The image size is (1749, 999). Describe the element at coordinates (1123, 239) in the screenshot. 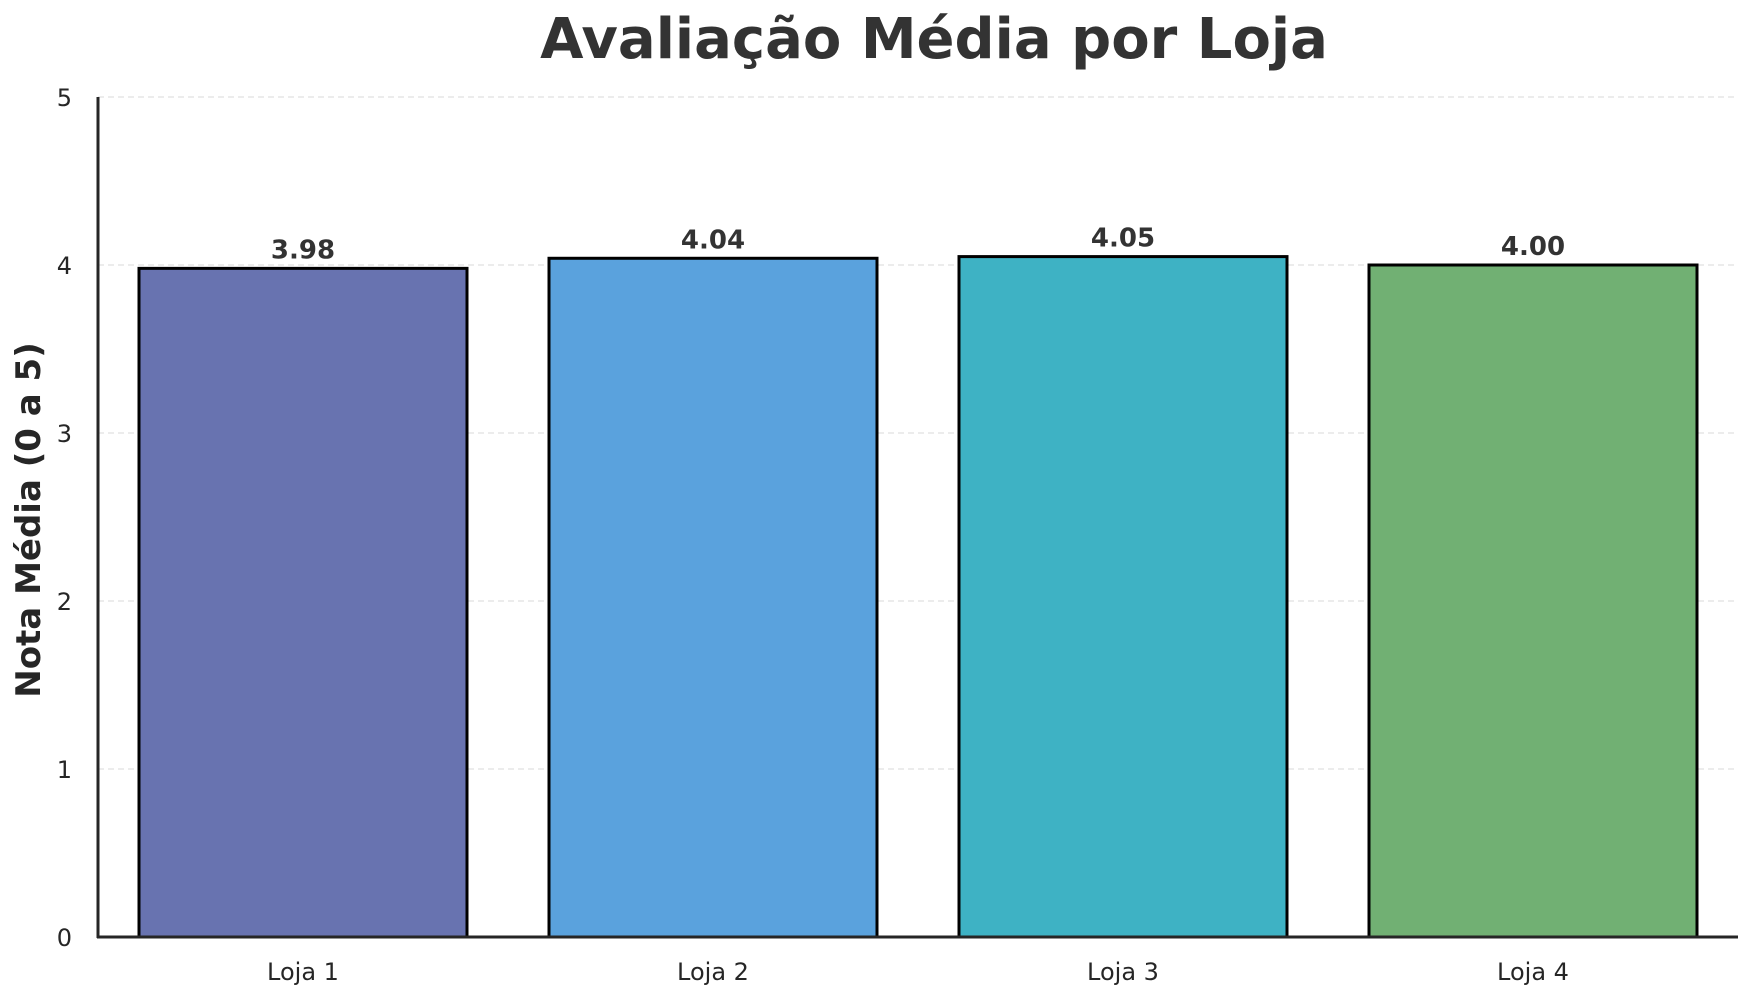

I see `bar-value-label: 4.05` at that location.